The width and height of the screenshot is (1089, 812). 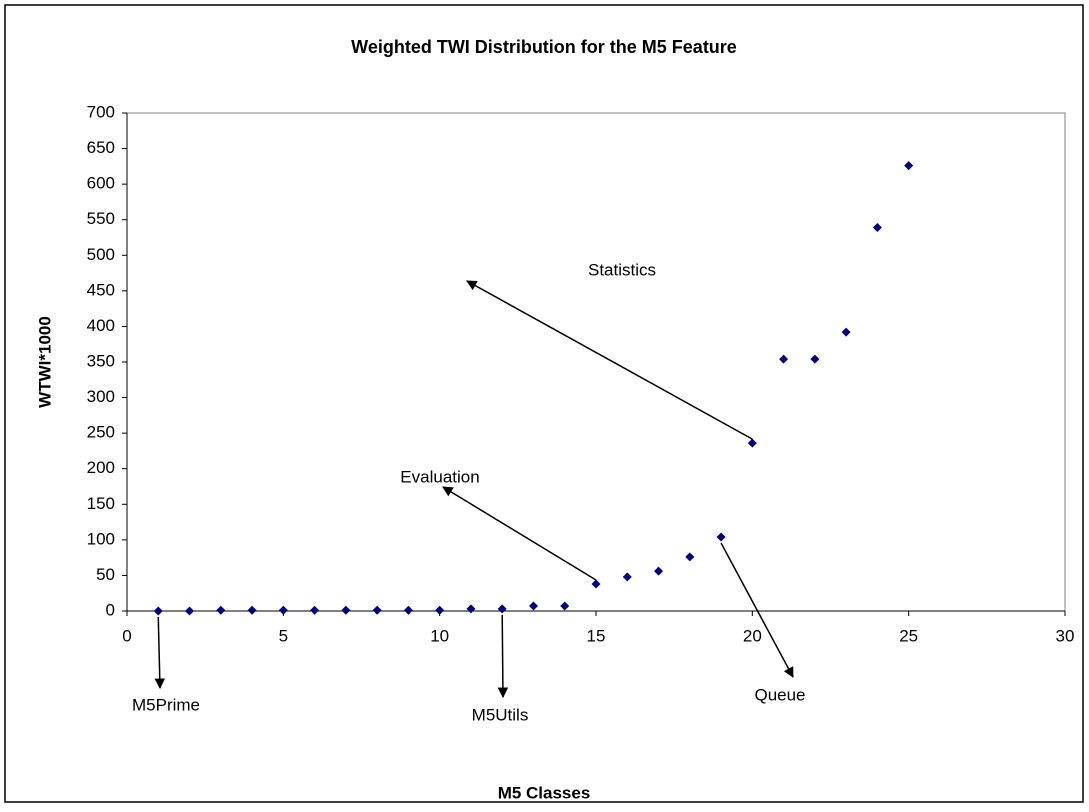 What do you see at coordinates (779, 694) in the screenshot?
I see `annotation: Queue` at bounding box center [779, 694].